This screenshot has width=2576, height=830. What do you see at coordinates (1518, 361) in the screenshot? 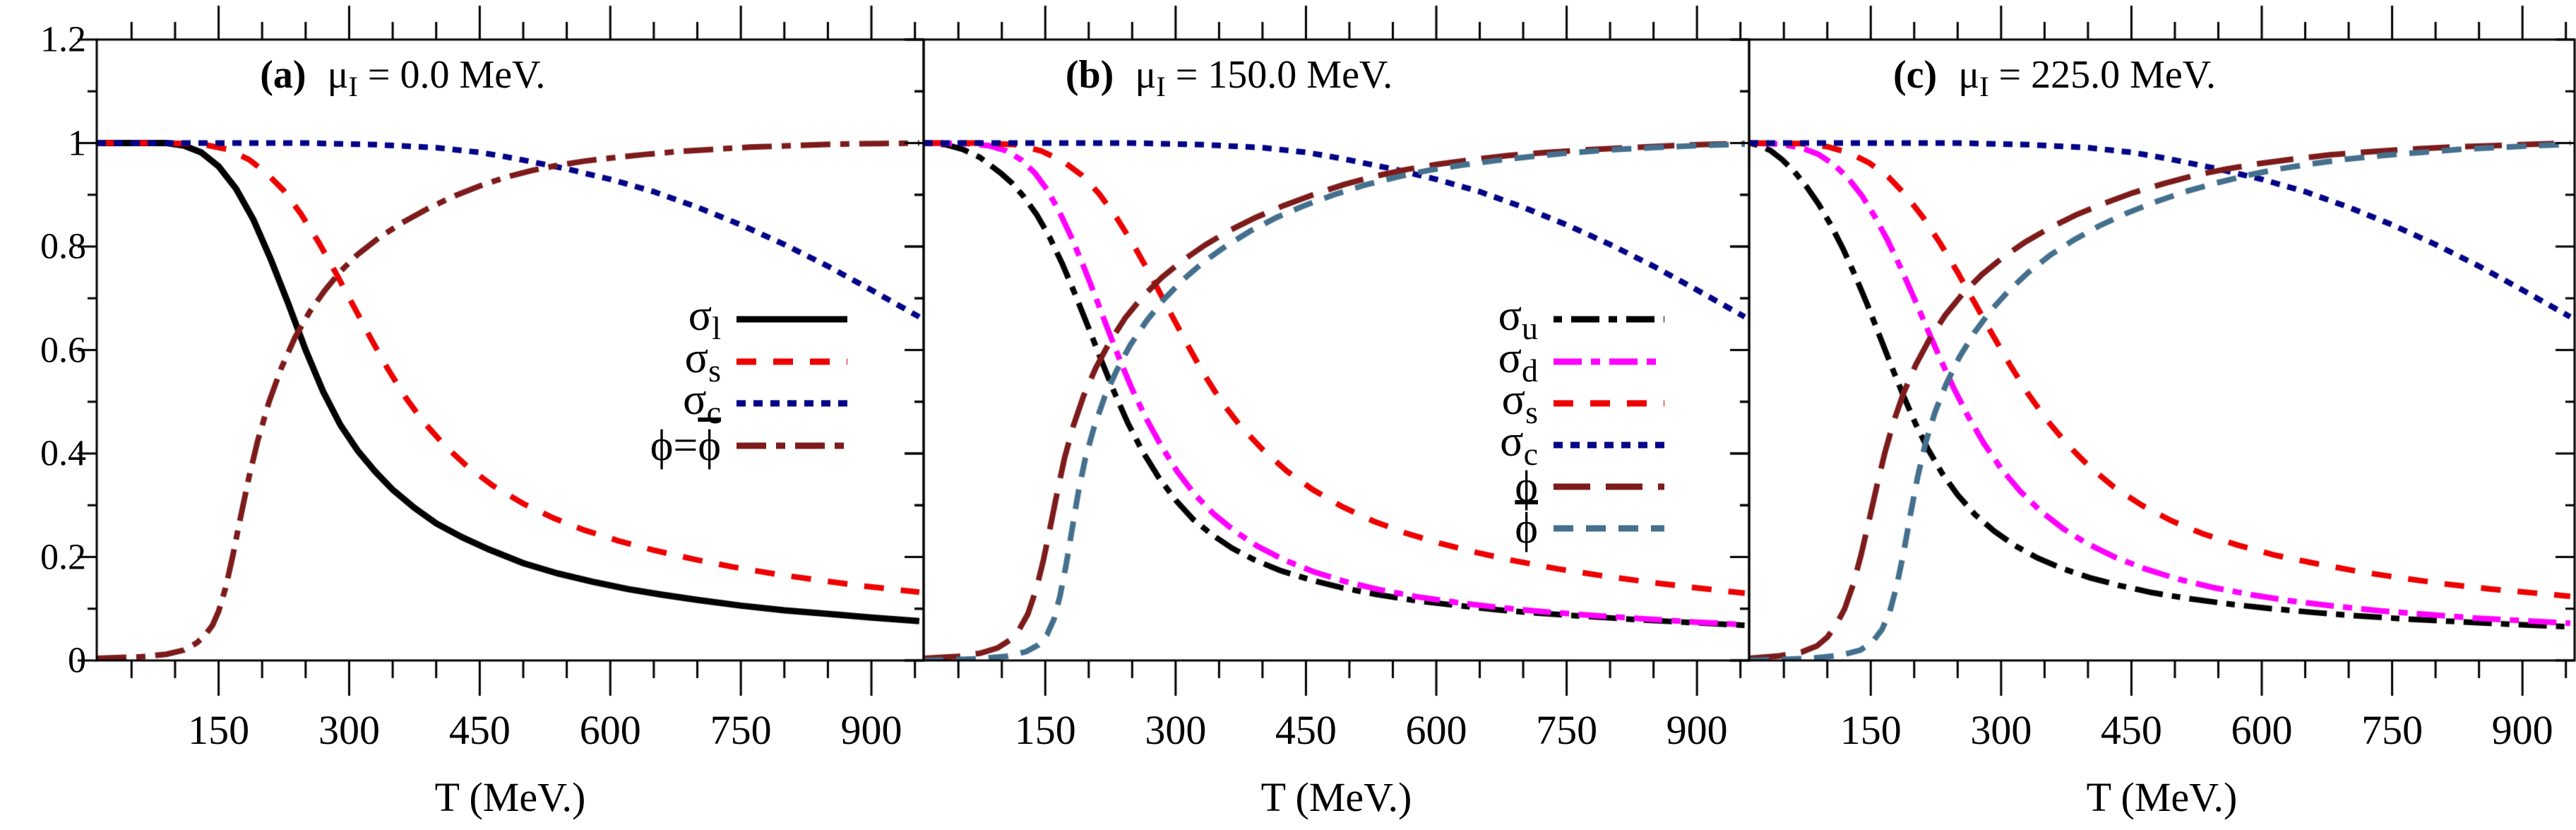
I see `legend-label-sigma_d: σd` at bounding box center [1518, 361].